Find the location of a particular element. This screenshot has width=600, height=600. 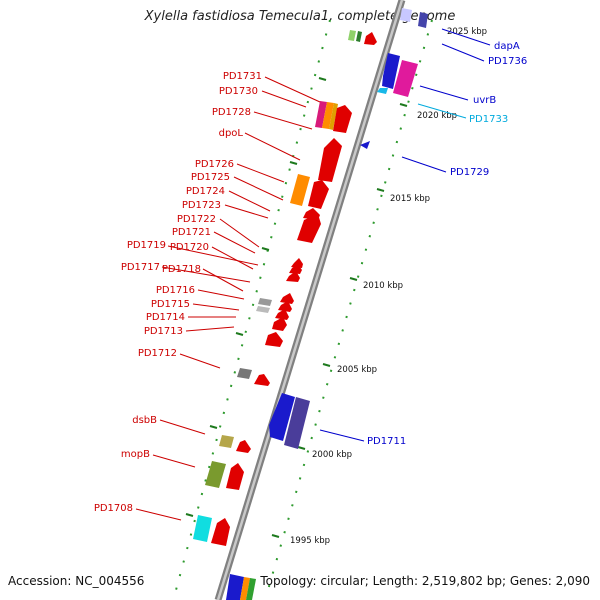

gene-label-pd1736: PD1736 is located at coordinates (507, 61).